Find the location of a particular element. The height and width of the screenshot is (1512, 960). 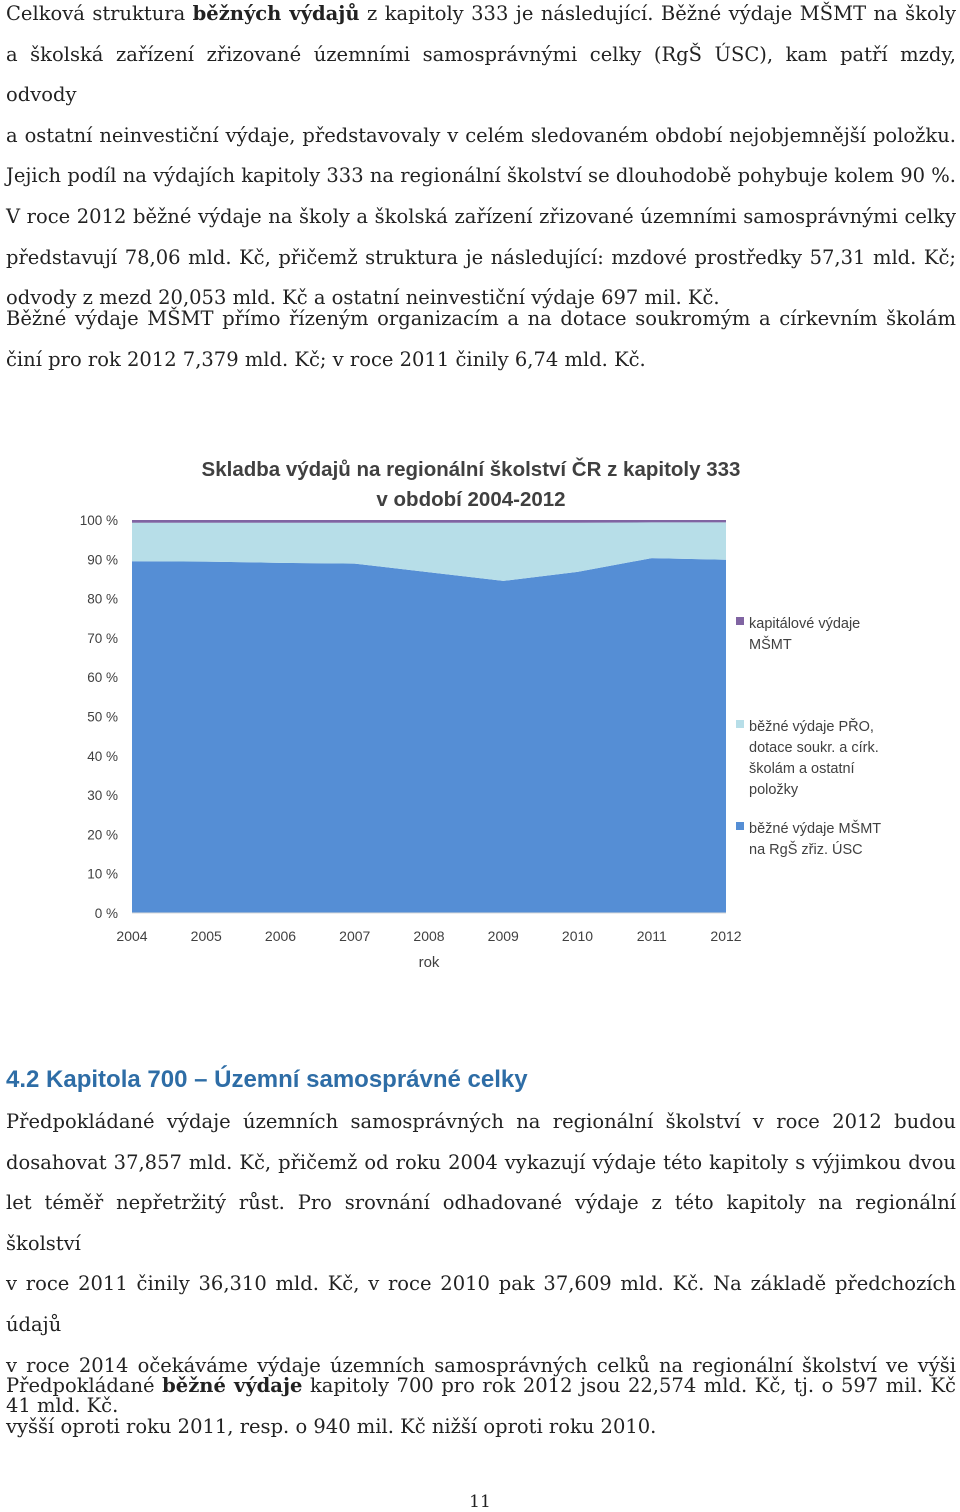

x-tick-label: 2009 is located at coordinates (503, 936).